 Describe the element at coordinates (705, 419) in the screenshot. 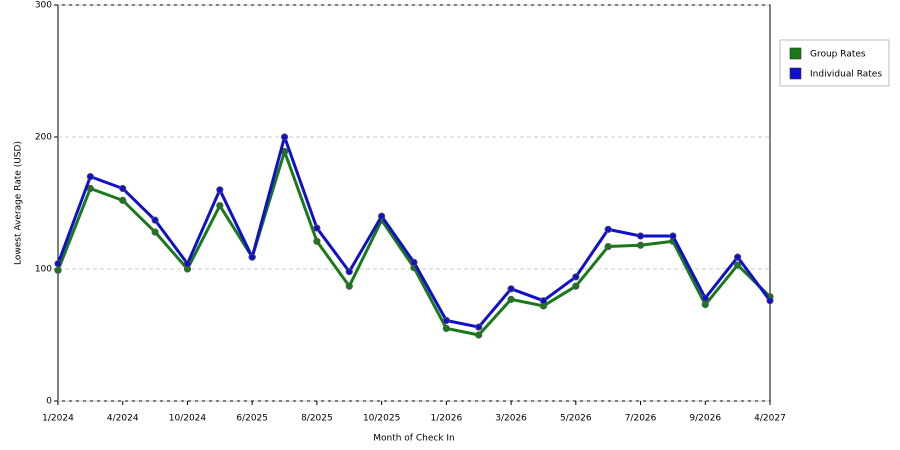

I see `x-tick-label: 9/2026` at that location.